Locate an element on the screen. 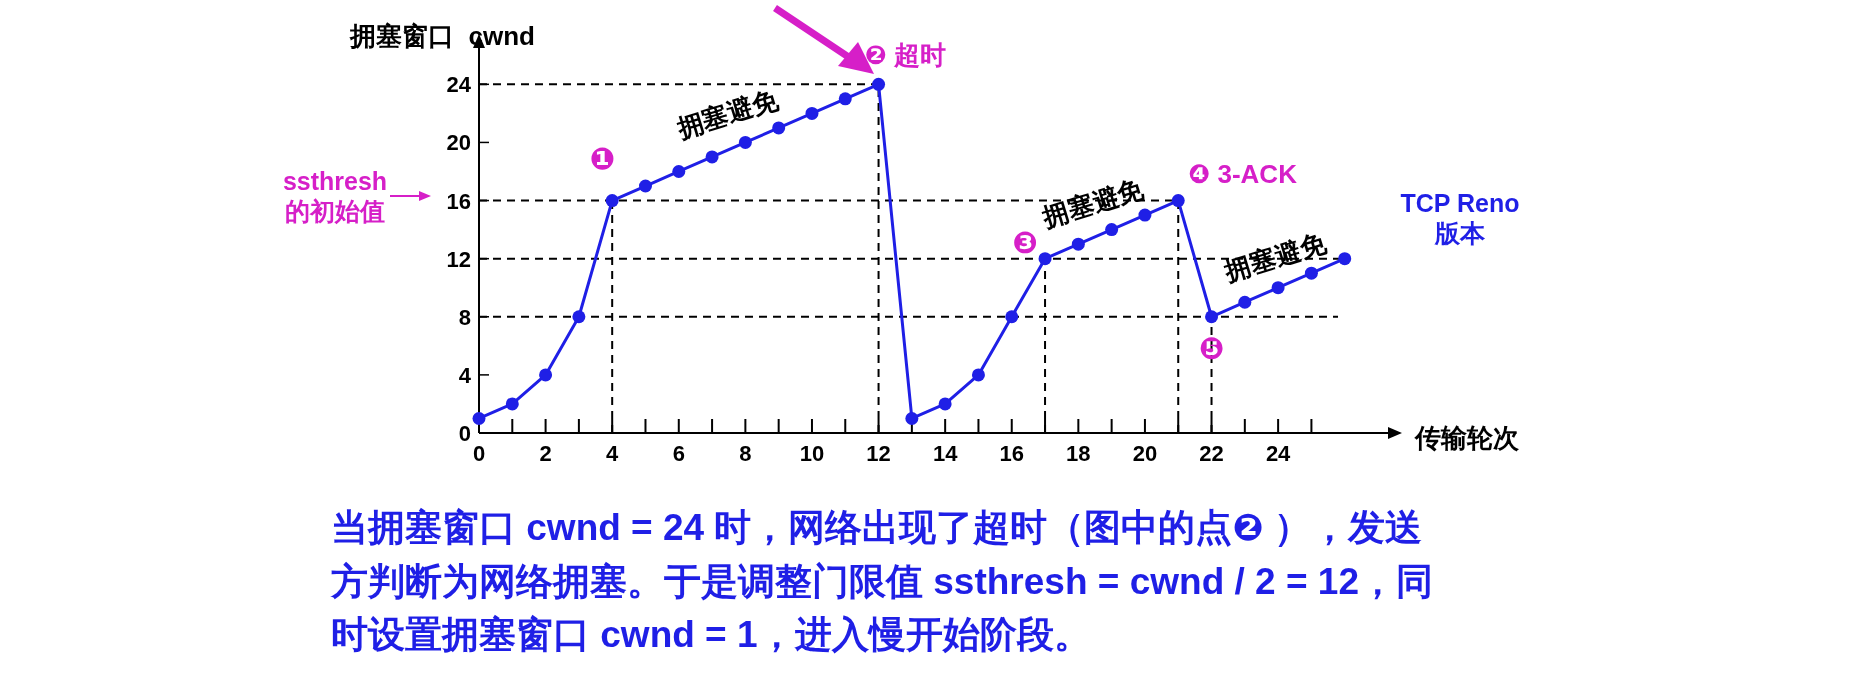 The width and height of the screenshot is (1854, 681). x-tick: 10 is located at coordinates (812, 442).